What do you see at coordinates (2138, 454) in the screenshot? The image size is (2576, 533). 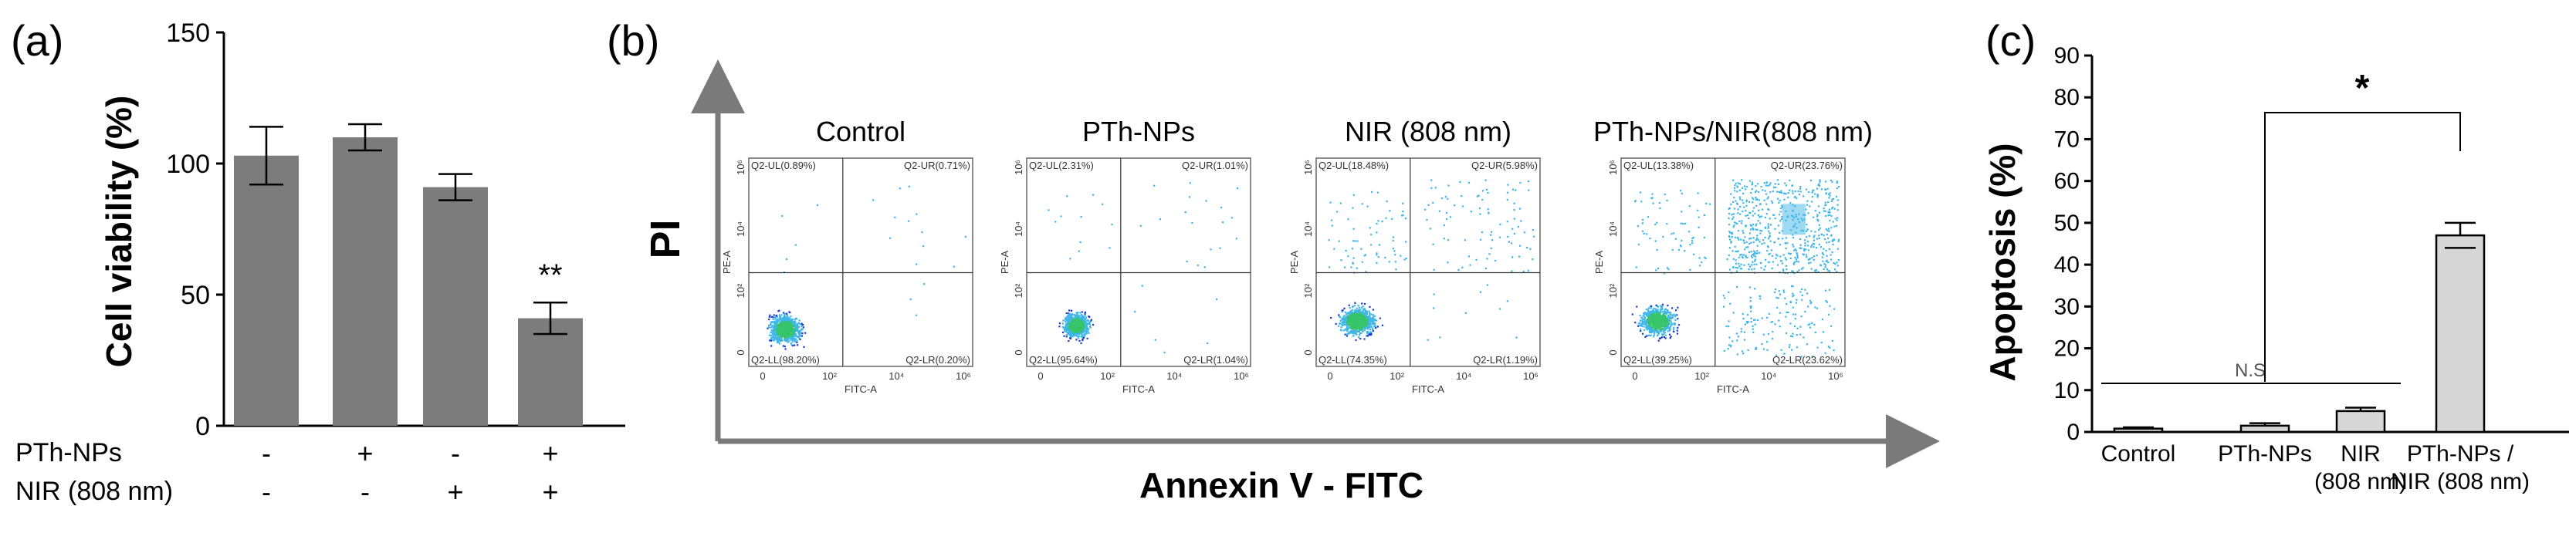 I see `panel-c-xtick-label: Control` at bounding box center [2138, 454].